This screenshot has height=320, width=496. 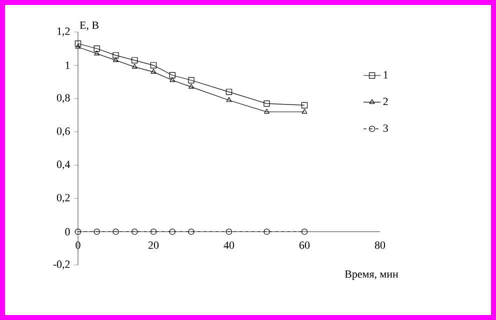 I want to click on y-tick-label: 0,2, so click(x=63, y=198).